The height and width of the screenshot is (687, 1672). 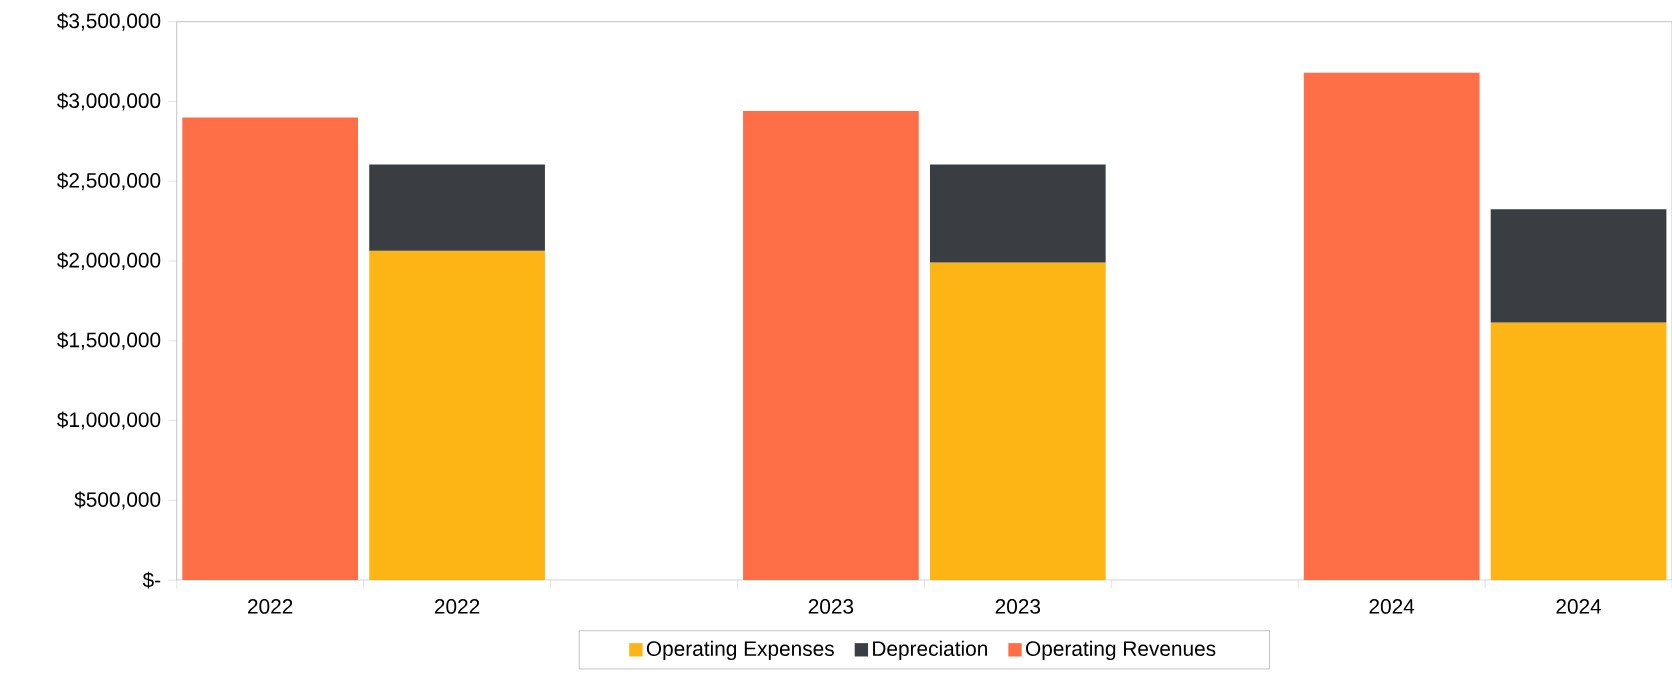 I want to click on y-tick-label: $3,000,000, so click(x=109, y=101).